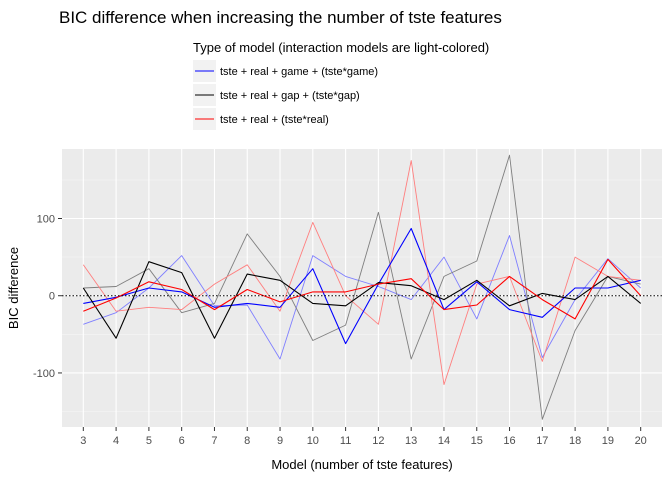 This screenshot has height=480, width=672. Describe the element at coordinates (299, 72) in the screenshot. I see `legend-label: tste + real + game + (tste*game)` at that location.